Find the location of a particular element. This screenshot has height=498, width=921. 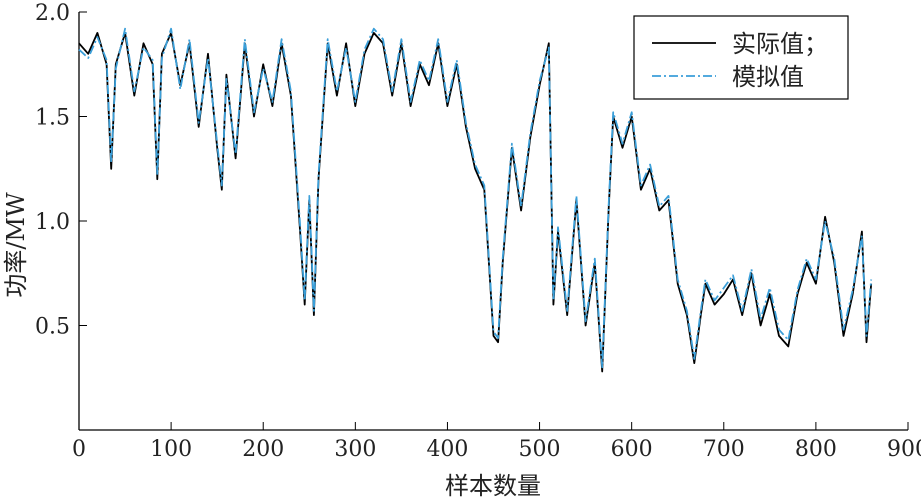

legend-label-actual: 实际值； is located at coordinates (780, 44).